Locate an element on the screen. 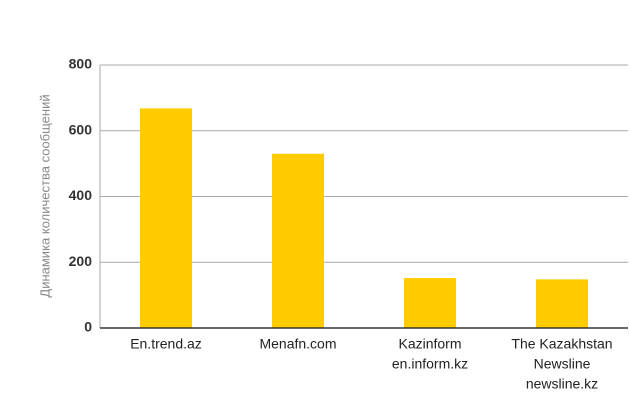  x-tick-label: en.inform.kz is located at coordinates (430, 364).